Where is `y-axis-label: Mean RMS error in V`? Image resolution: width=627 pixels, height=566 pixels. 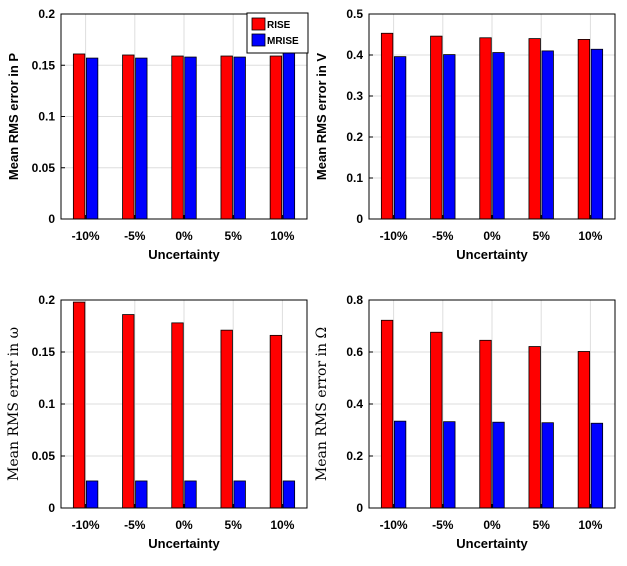
y-axis-label: Mean RMS error in V is located at coordinates (321, 116).